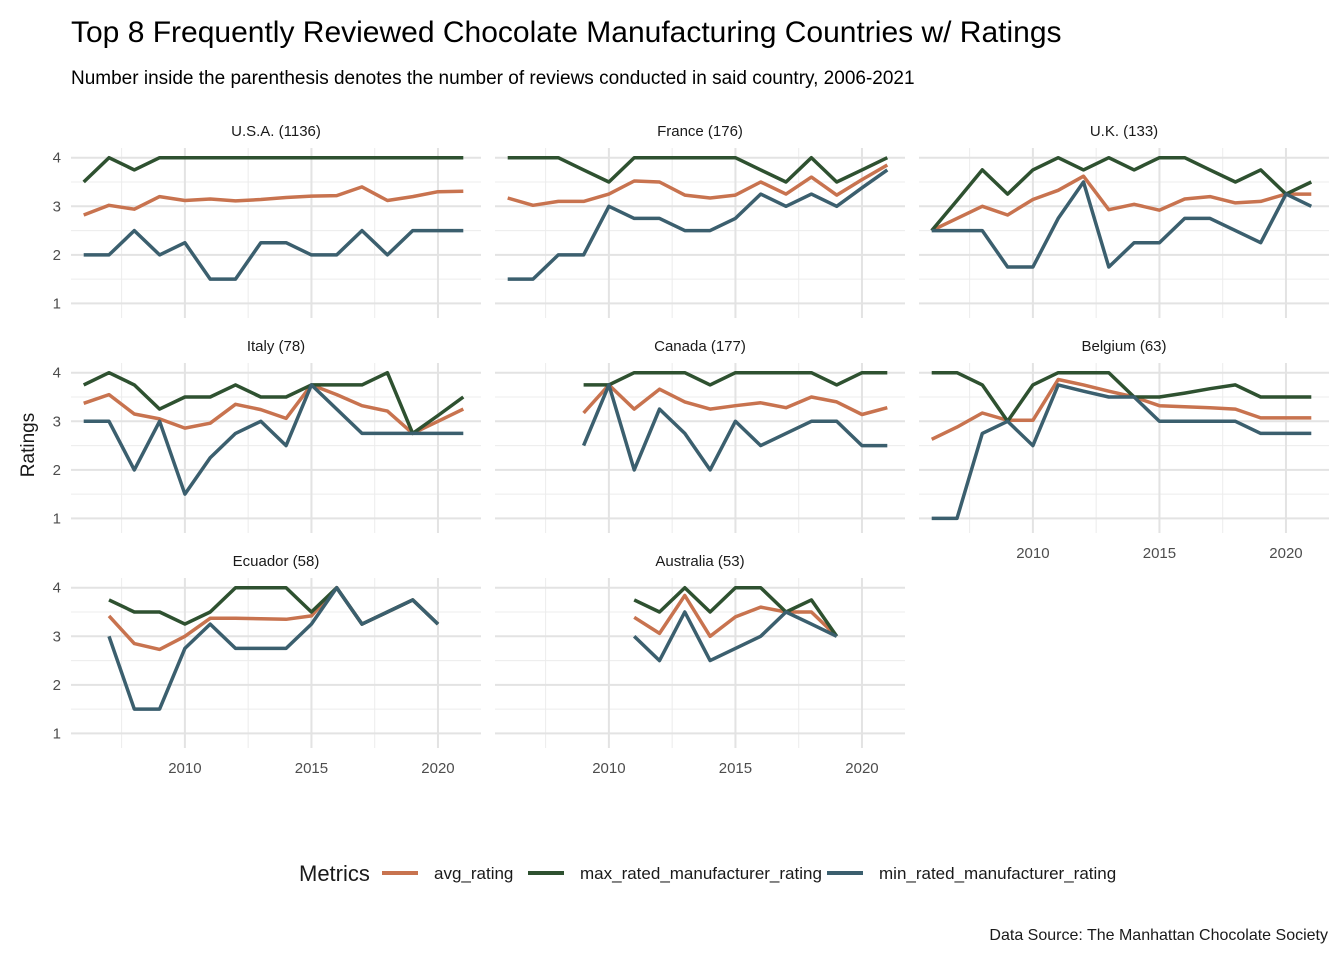 The width and height of the screenshot is (1344, 960). I want to click on facet-label: Belgium (63), so click(1123, 346).